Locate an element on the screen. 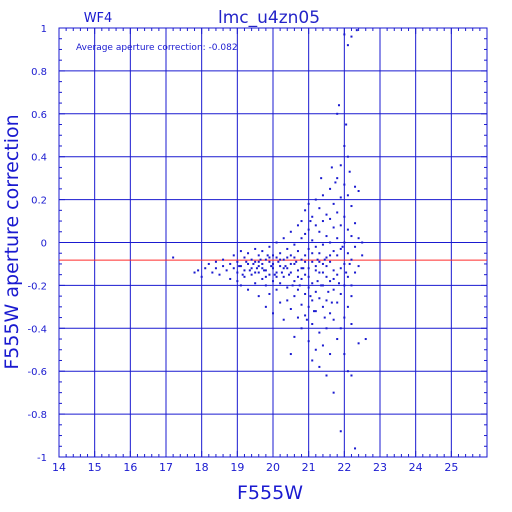 The height and width of the screenshot is (512, 512). y-tick-label: 0.2 is located at coordinates (39, 201).